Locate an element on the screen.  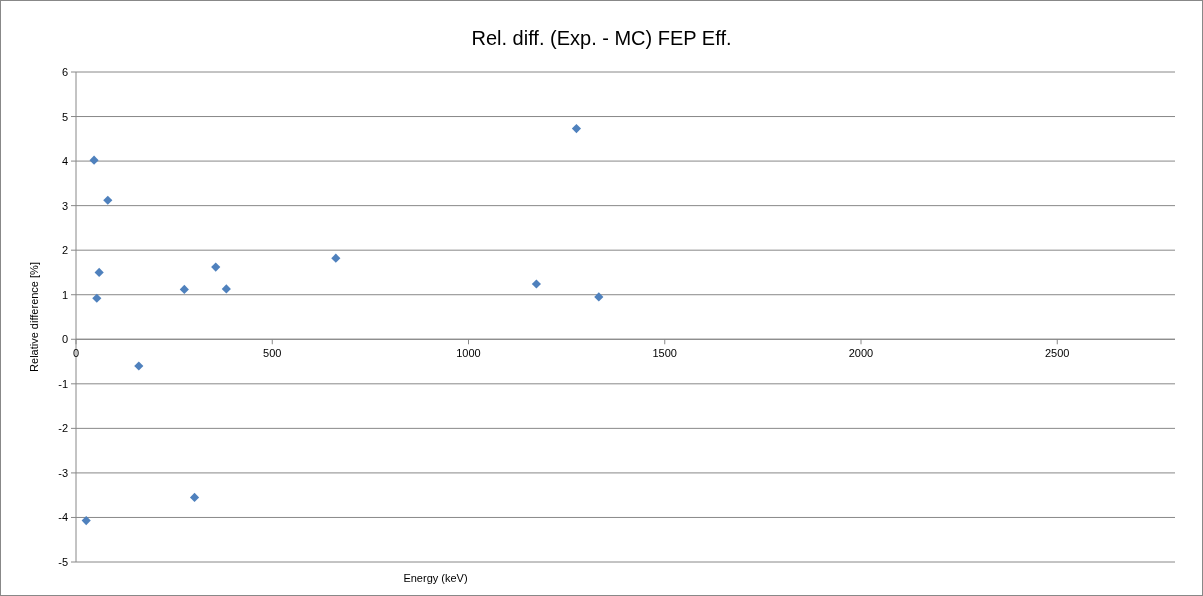
y-tick-label: -4 is located at coordinates (63, 517).